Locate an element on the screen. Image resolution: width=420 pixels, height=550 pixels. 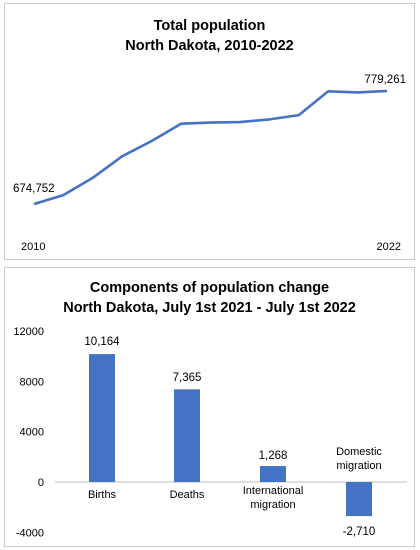
bar-chart-title: Components of population change is located at coordinates (209, 288).